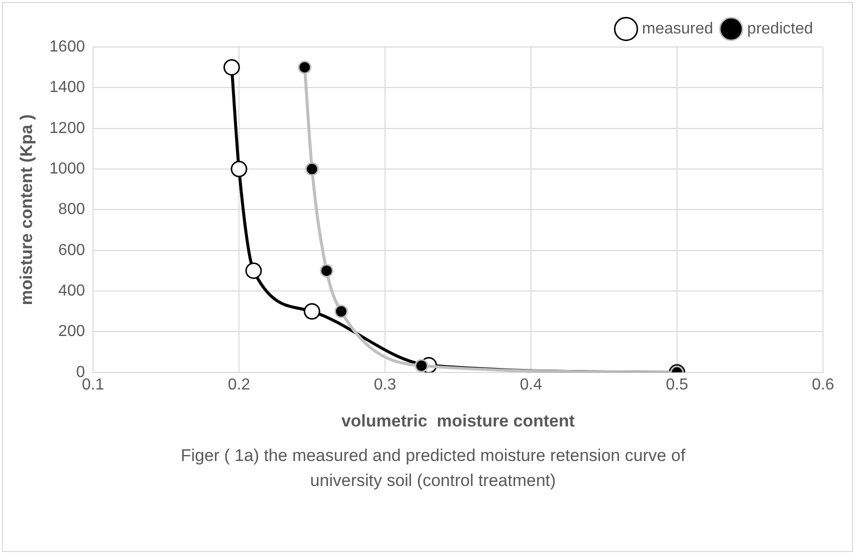 The width and height of the screenshot is (855, 554). I want to click on text: Figer ( 1a) the measured and predicted moisture retension curve of university soil (control treatment), so click(433, 468).